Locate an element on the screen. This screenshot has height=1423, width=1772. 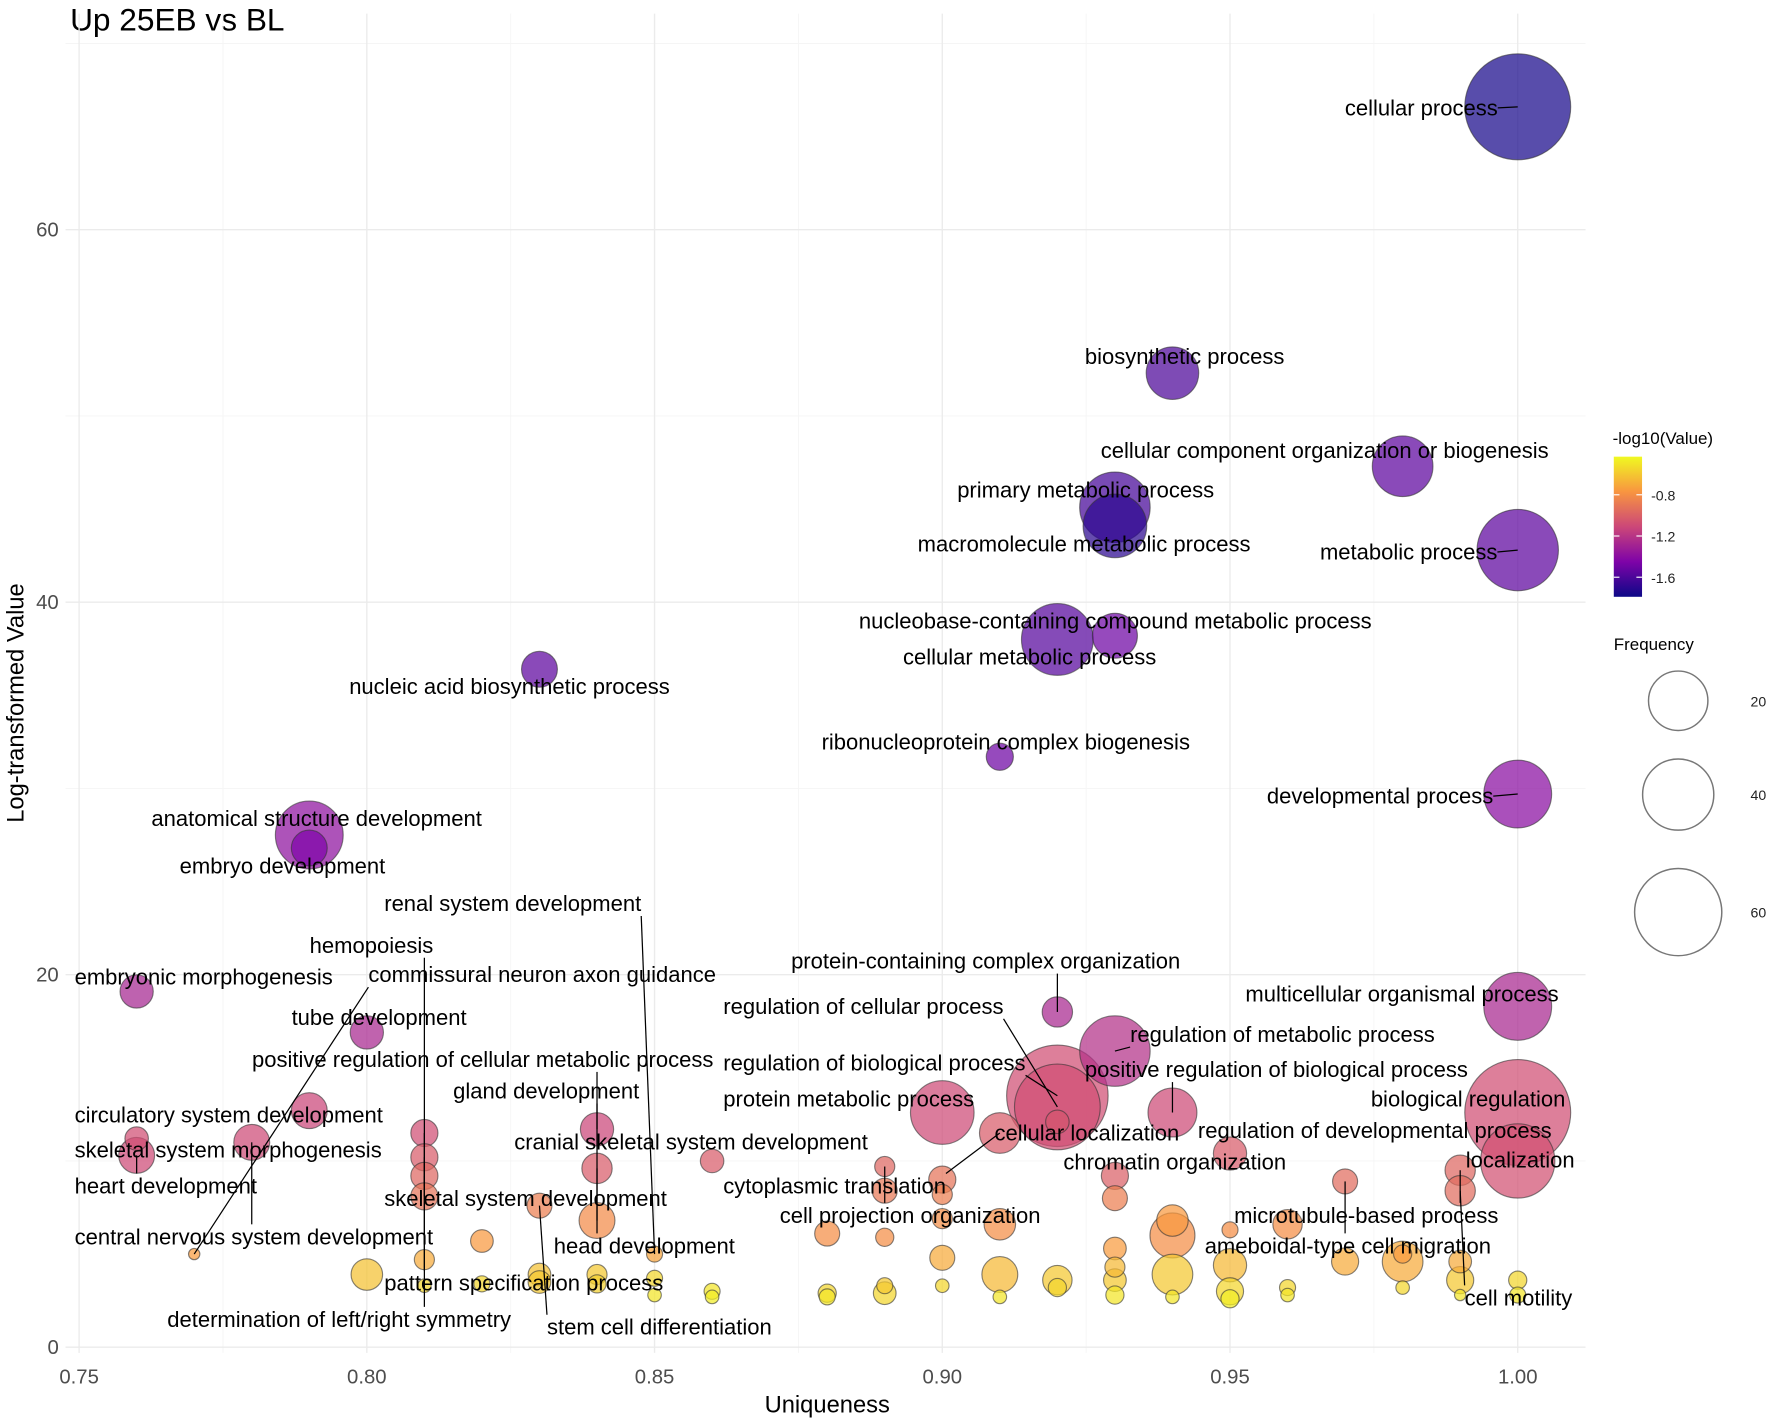
y-tick-label: 40 is located at coordinates (47, 603).